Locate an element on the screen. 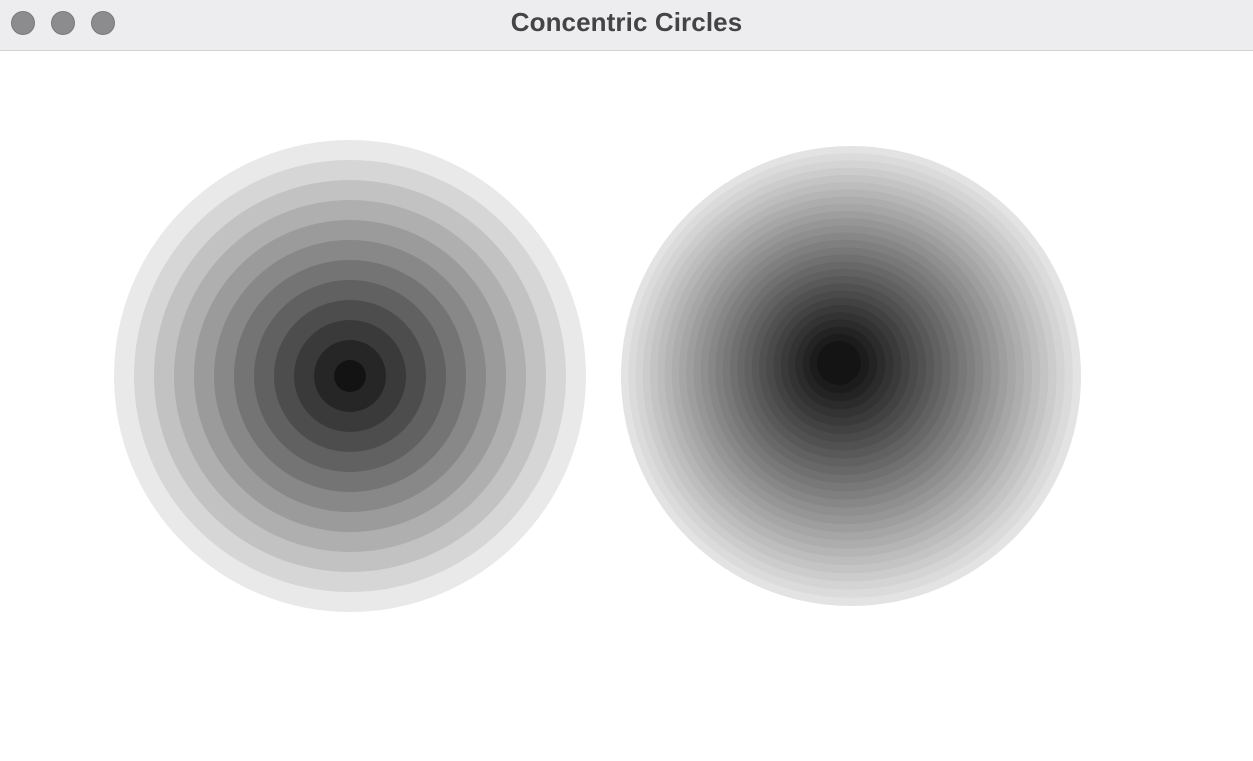 The image size is (1253, 761). minimize-window-button is located at coordinates (63, 23).